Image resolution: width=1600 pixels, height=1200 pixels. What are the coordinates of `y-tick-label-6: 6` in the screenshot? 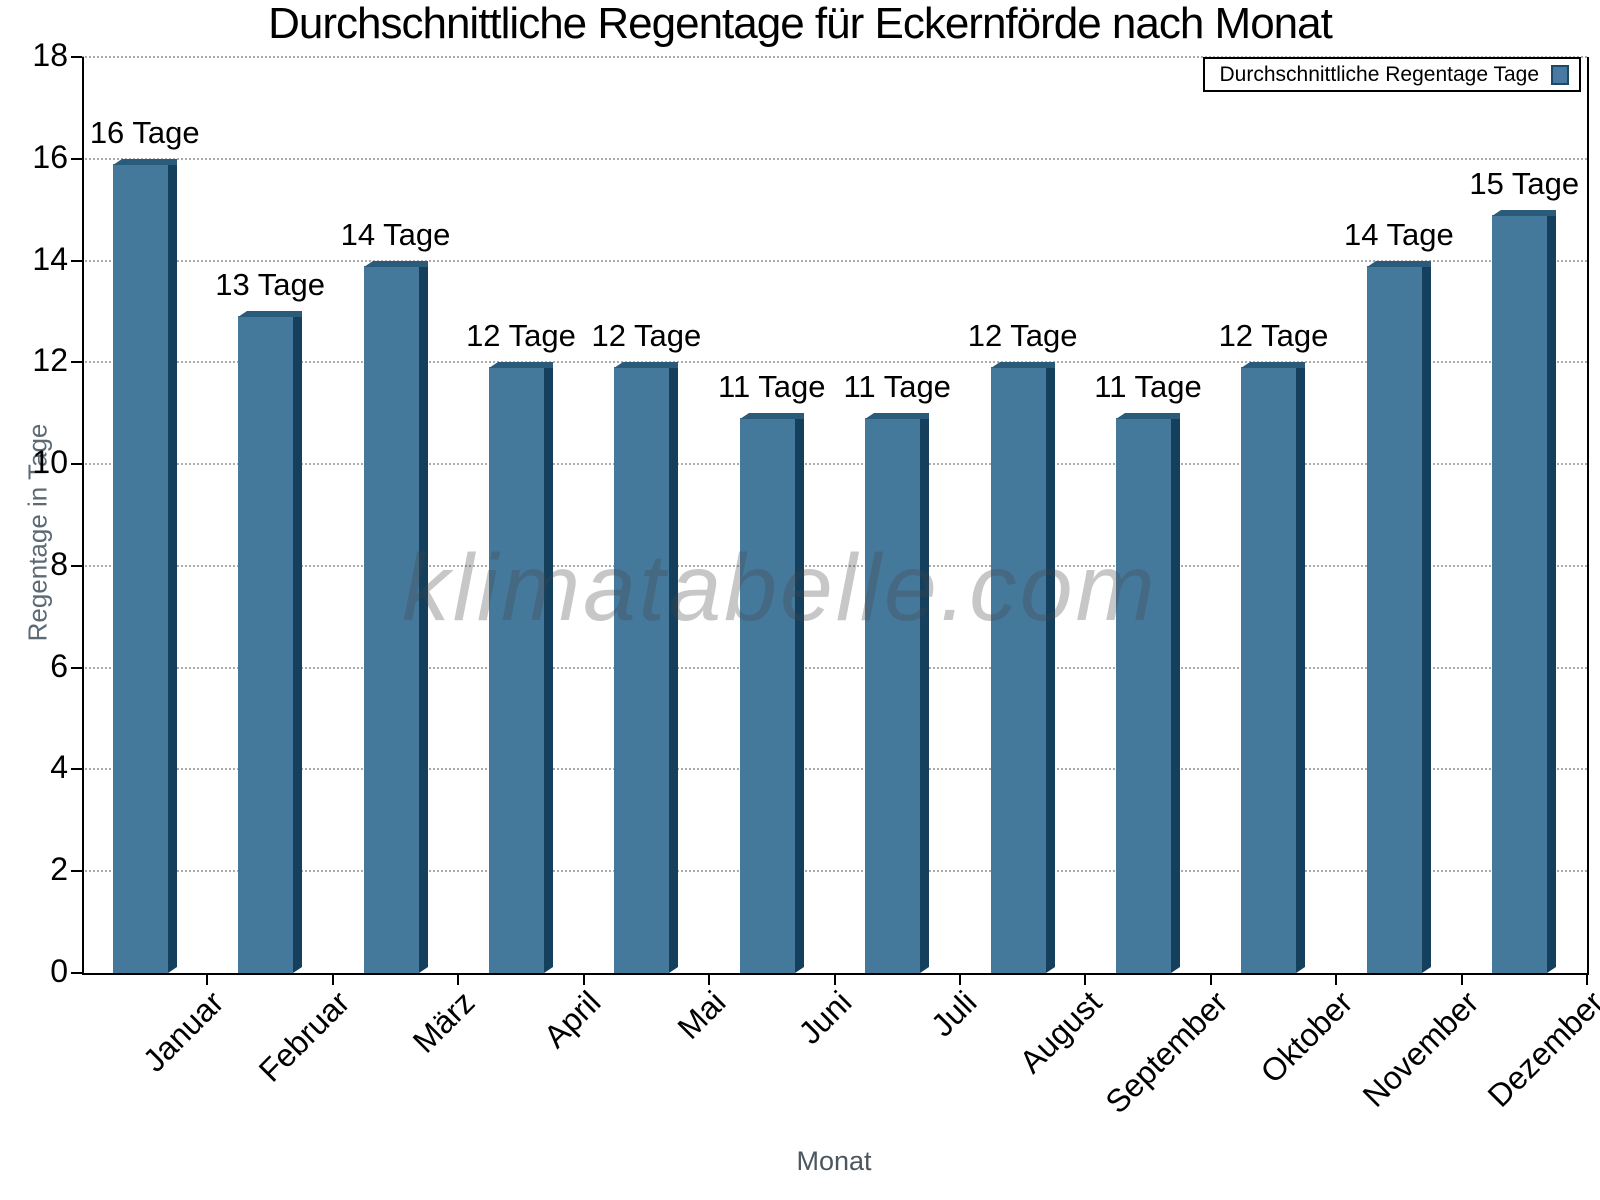 It's located at (59, 665).